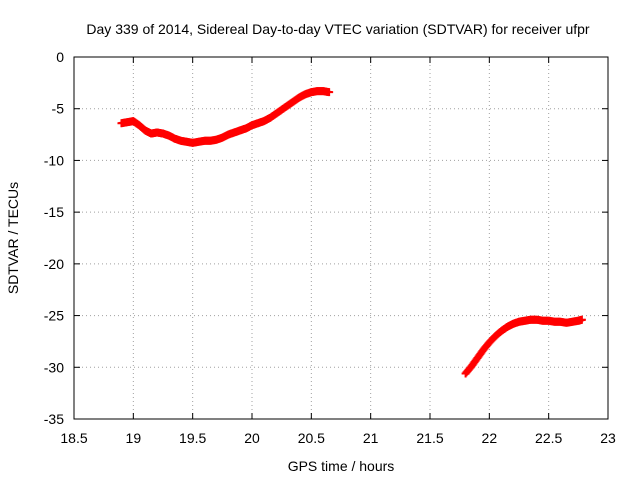 Image resolution: width=640 pixels, height=480 pixels. What do you see at coordinates (54, 264) in the screenshot?
I see `y-tick-label: -20` at bounding box center [54, 264].